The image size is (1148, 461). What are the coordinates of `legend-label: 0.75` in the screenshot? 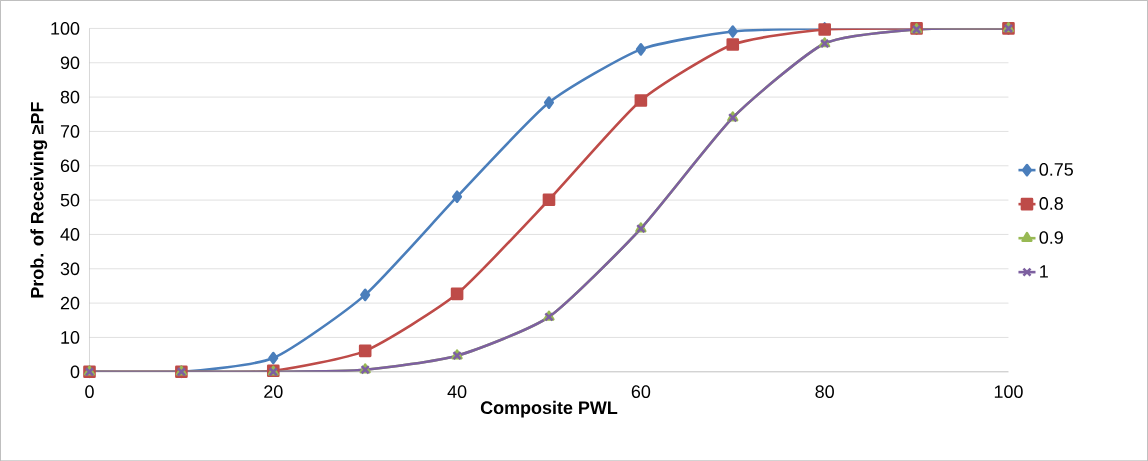 It's located at (1056, 169).